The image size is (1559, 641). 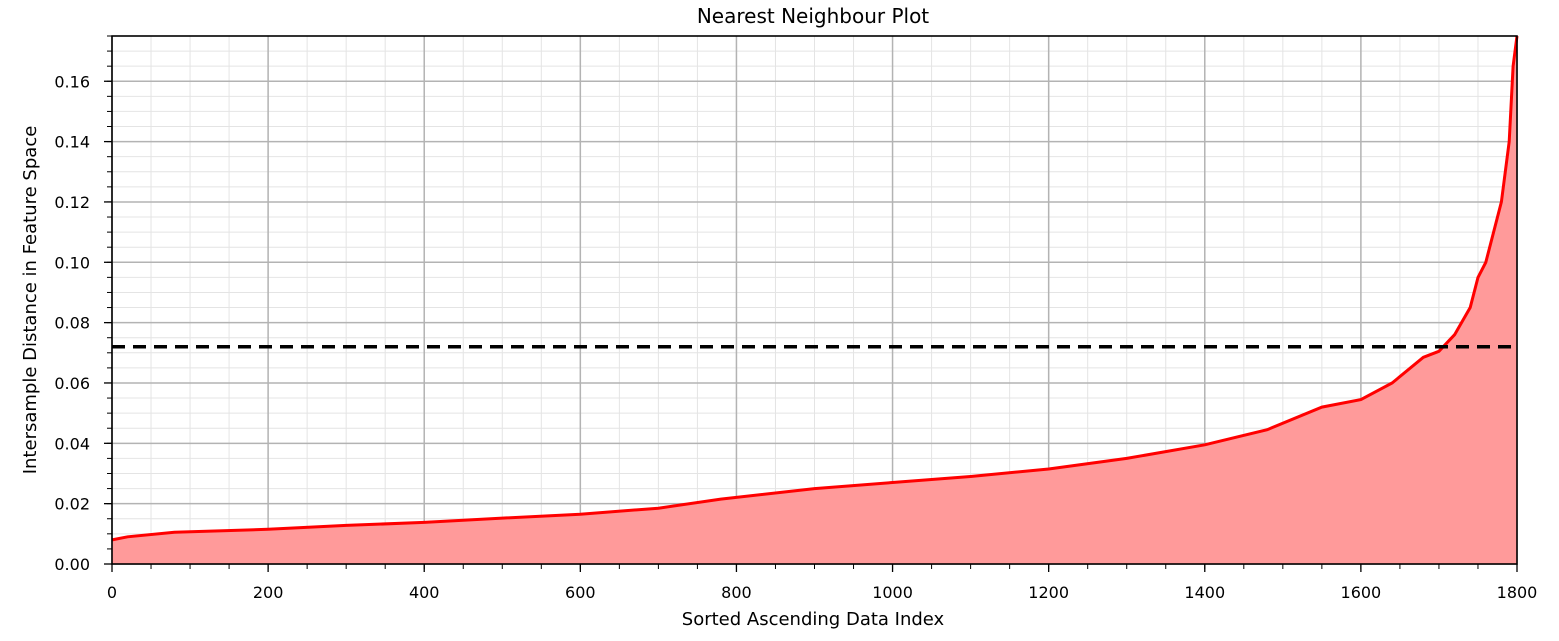 What do you see at coordinates (72, 81) in the screenshot?
I see `y-tick-label: 0.16` at bounding box center [72, 81].